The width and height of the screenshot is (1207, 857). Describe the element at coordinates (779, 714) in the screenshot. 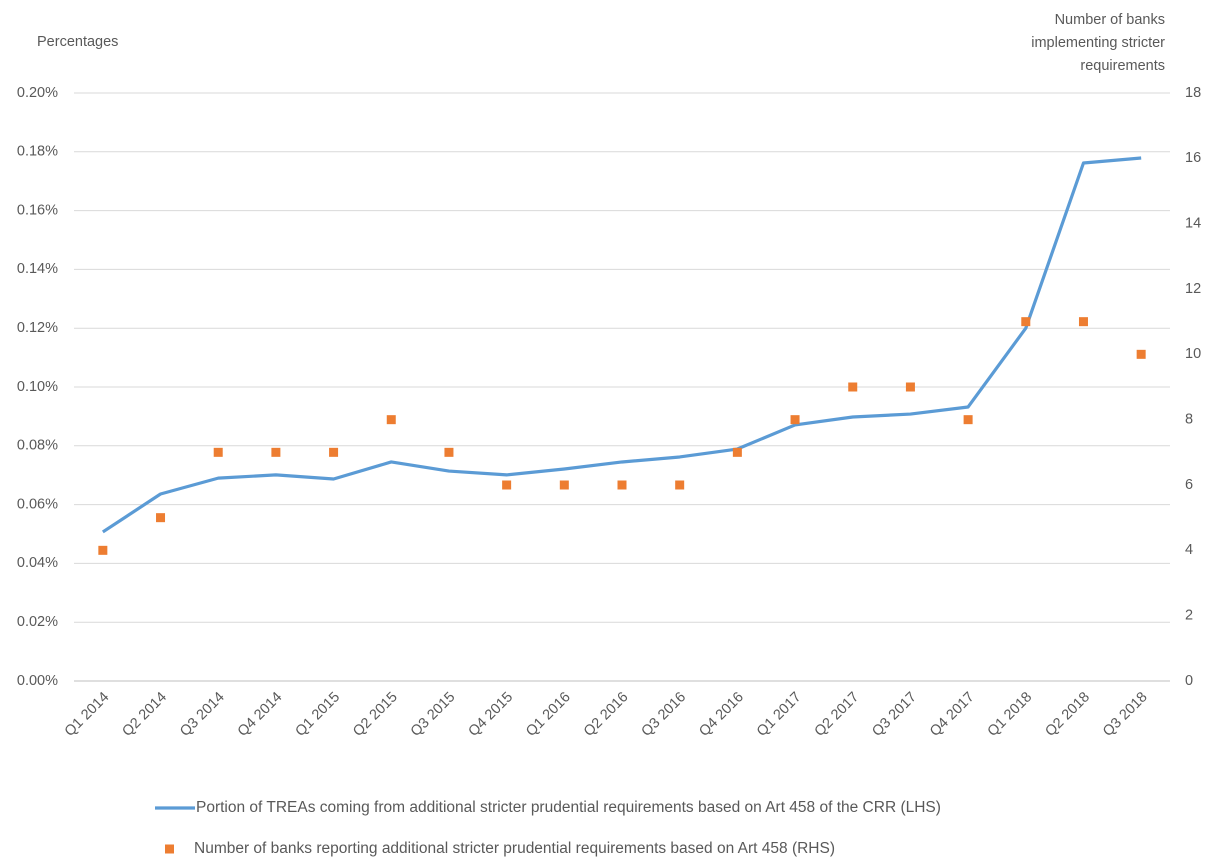

I see `x-tick-label: Q1 2017` at that location.